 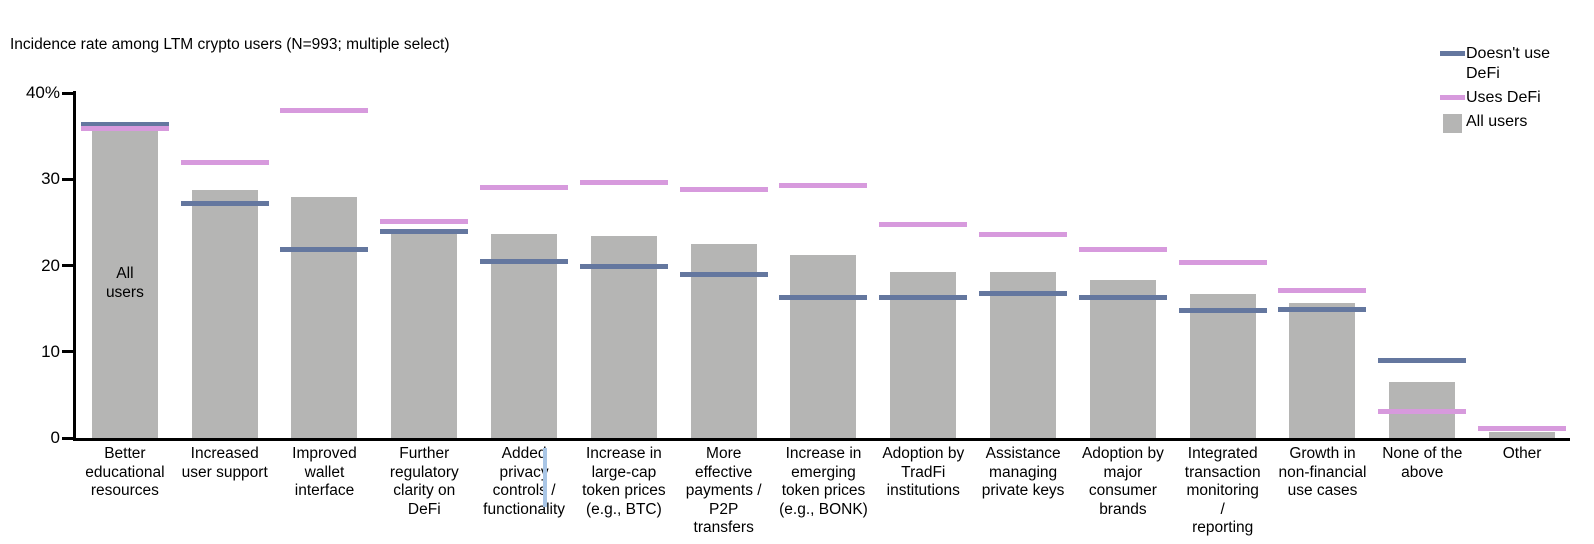 What do you see at coordinates (125, 472) in the screenshot?
I see `x-axis-label: Better educational resources` at bounding box center [125, 472].